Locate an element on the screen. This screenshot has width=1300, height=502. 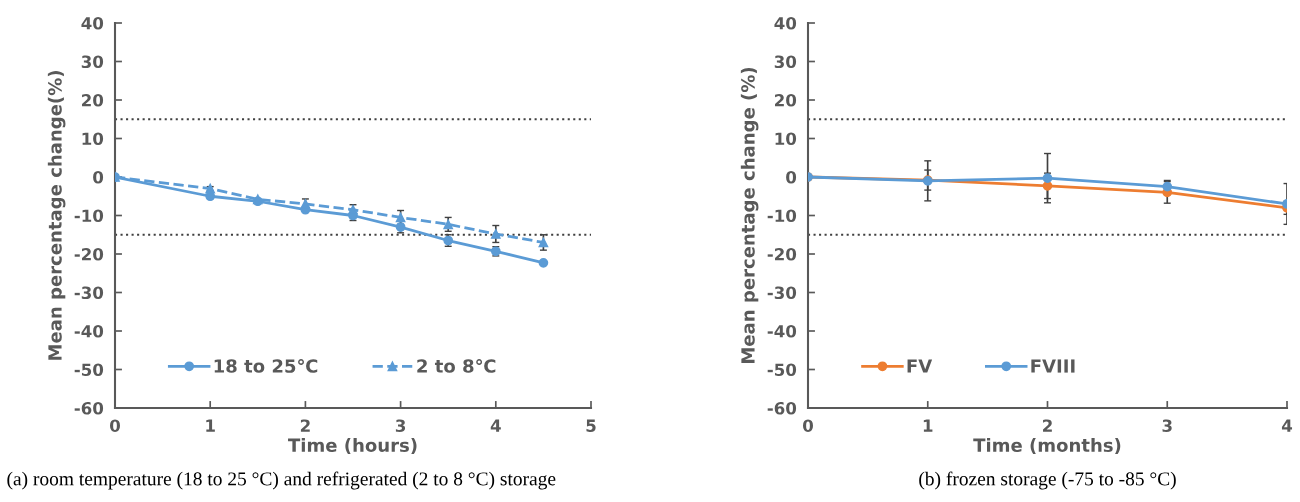
legend-label: FV is located at coordinates (920, 366).